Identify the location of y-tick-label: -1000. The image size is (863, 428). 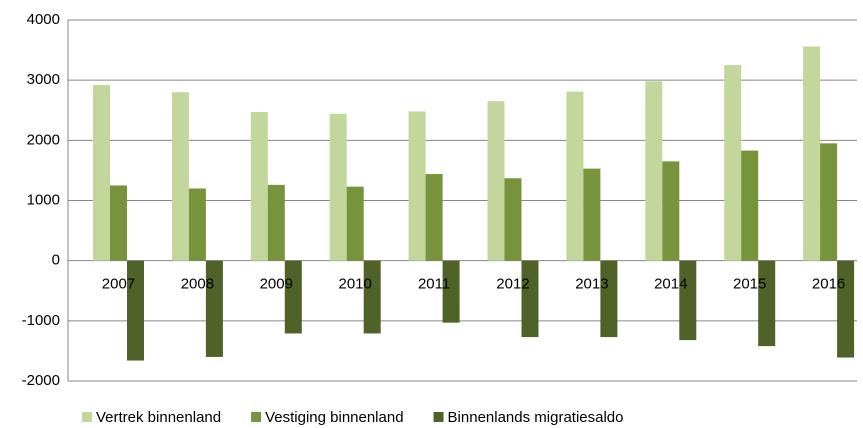
(41, 320).